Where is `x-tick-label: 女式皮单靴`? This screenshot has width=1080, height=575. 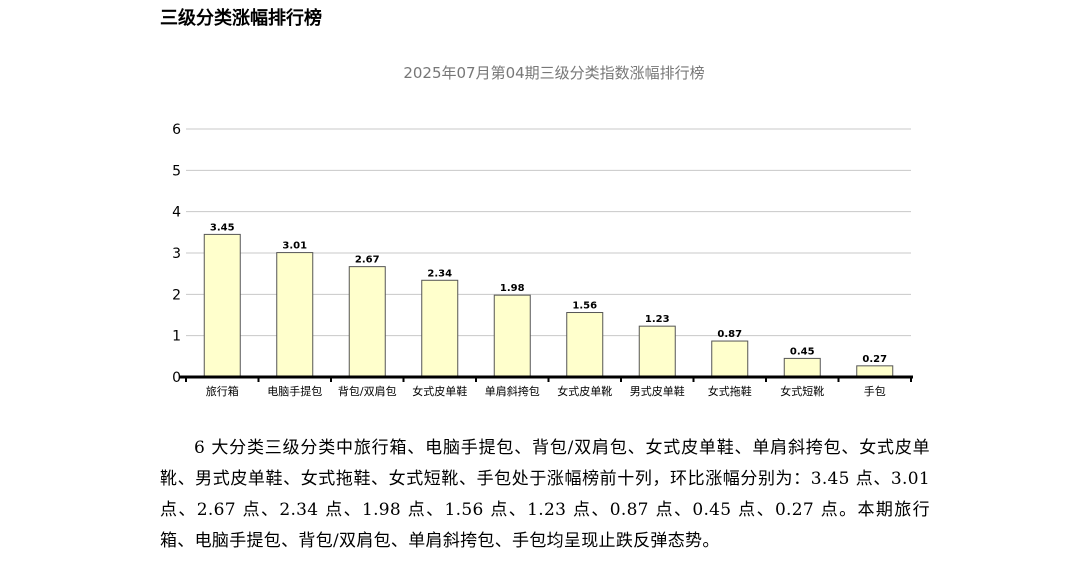 x-tick-label: 女式皮单靴 is located at coordinates (584, 391).